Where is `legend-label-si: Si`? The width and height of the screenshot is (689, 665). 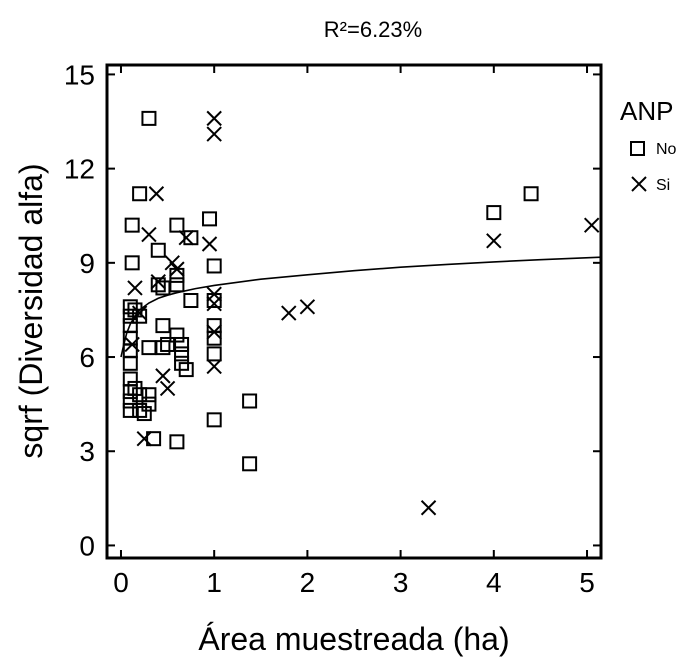 legend-label-si: Si is located at coordinates (663, 185).